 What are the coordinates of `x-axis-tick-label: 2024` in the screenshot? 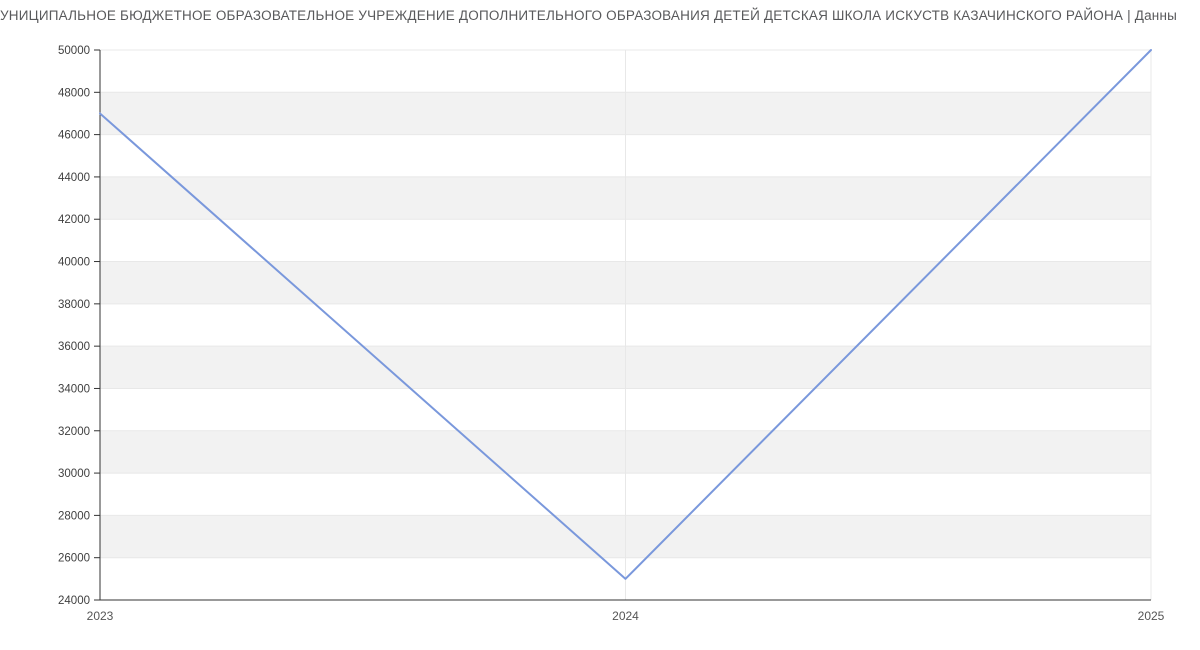 It's located at (625, 616).